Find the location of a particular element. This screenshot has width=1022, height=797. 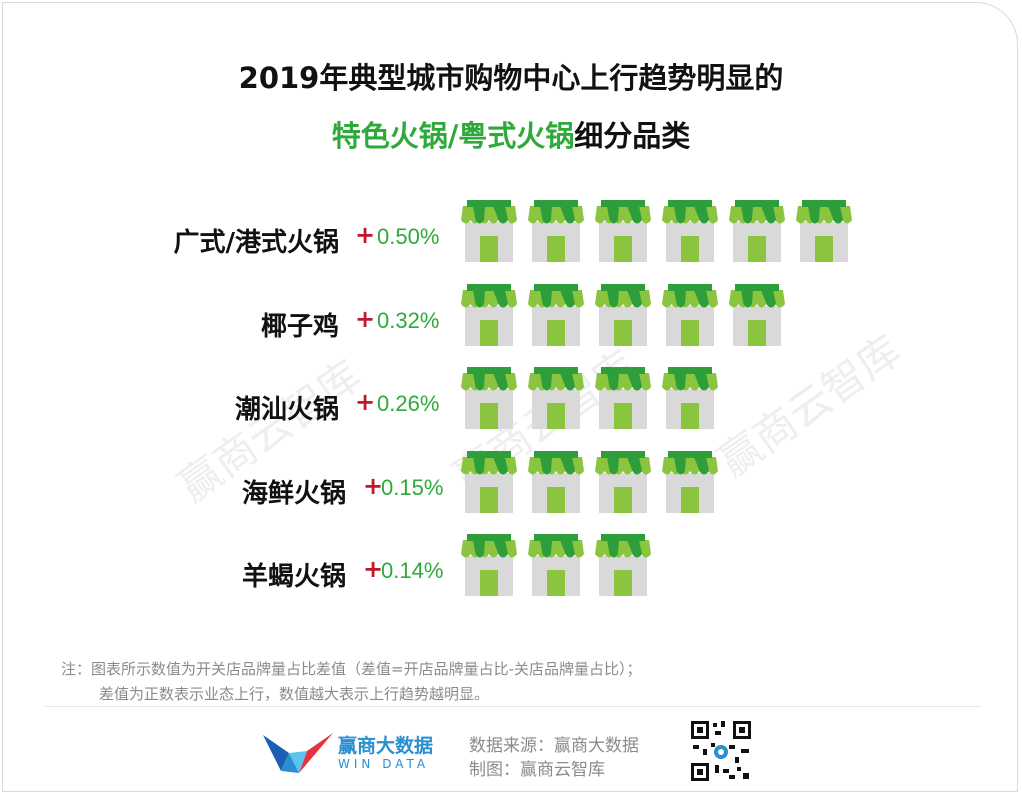

title-highlight: 特色火锅/粤式火锅 is located at coordinates (453, 136).